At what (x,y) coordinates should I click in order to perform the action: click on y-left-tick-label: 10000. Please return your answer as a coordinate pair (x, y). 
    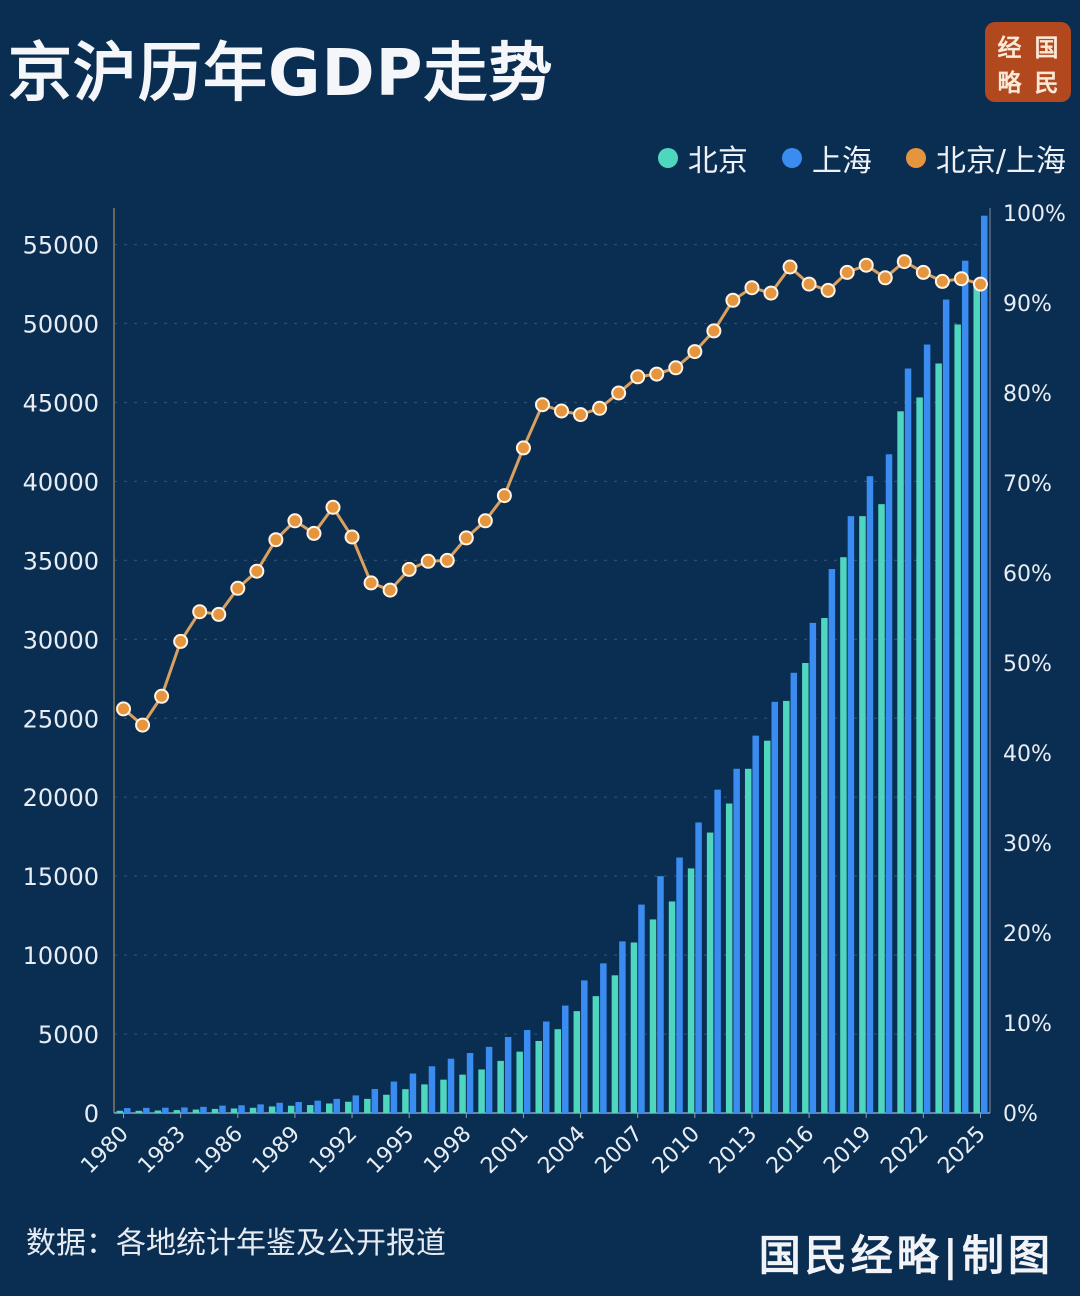
    Looking at the image, I should click on (61, 956).